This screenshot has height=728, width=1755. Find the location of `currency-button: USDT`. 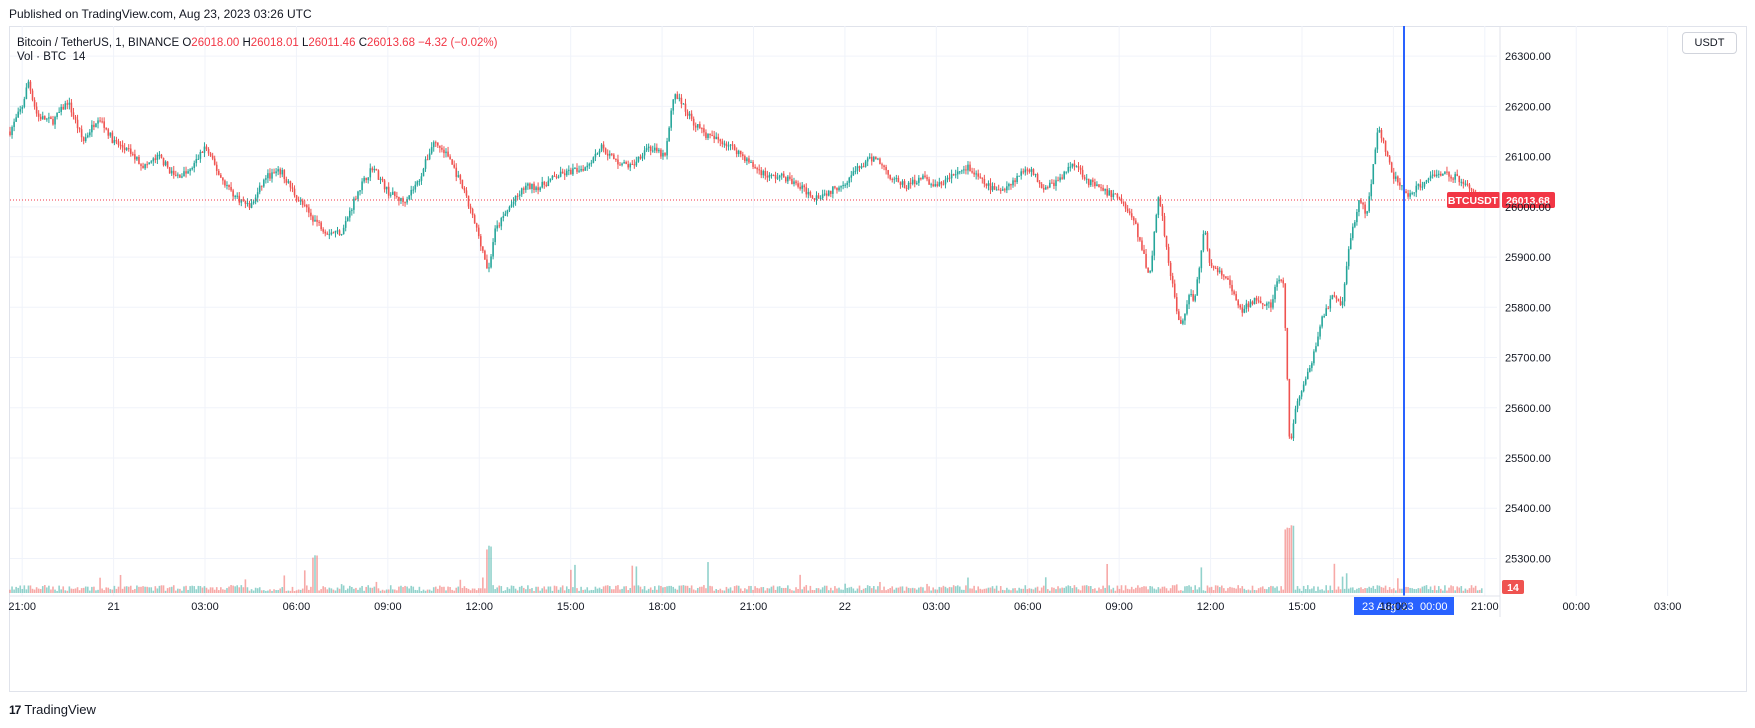

currency-button: USDT is located at coordinates (1709, 43).